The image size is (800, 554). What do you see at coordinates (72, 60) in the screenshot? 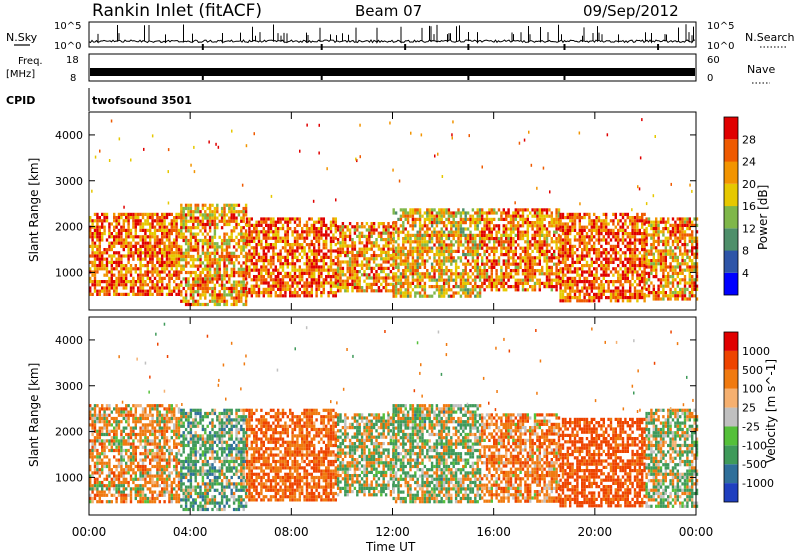
I see `freq-left-tick-top: 18` at bounding box center [72, 60].